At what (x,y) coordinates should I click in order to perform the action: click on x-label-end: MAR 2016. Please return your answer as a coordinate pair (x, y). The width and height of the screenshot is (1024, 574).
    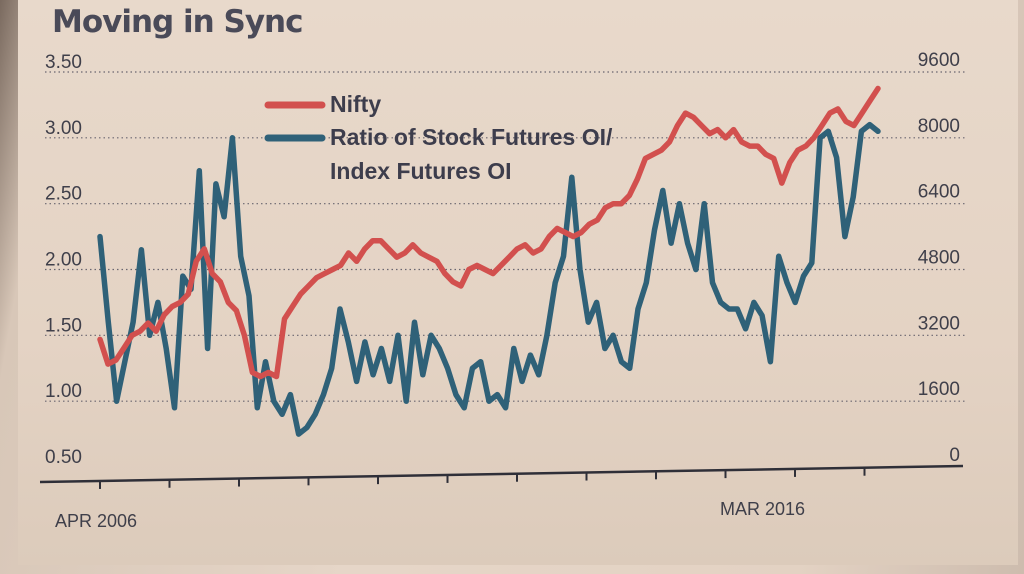
    Looking at the image, I should click on (762, 509).